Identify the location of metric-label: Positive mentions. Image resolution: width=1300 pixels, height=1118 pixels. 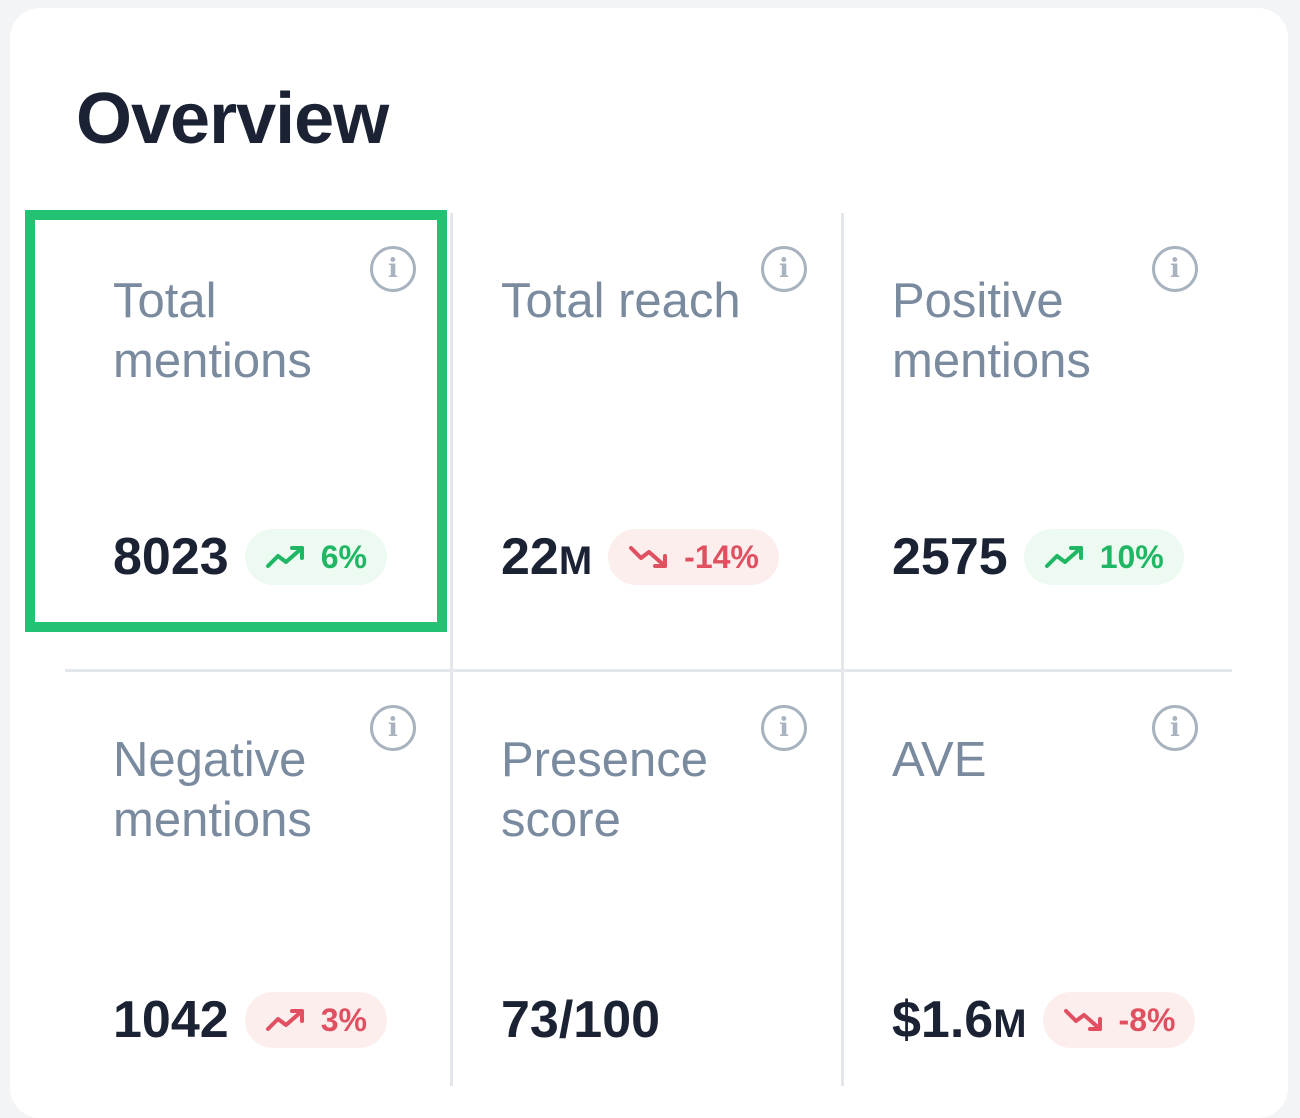
(991, 331).